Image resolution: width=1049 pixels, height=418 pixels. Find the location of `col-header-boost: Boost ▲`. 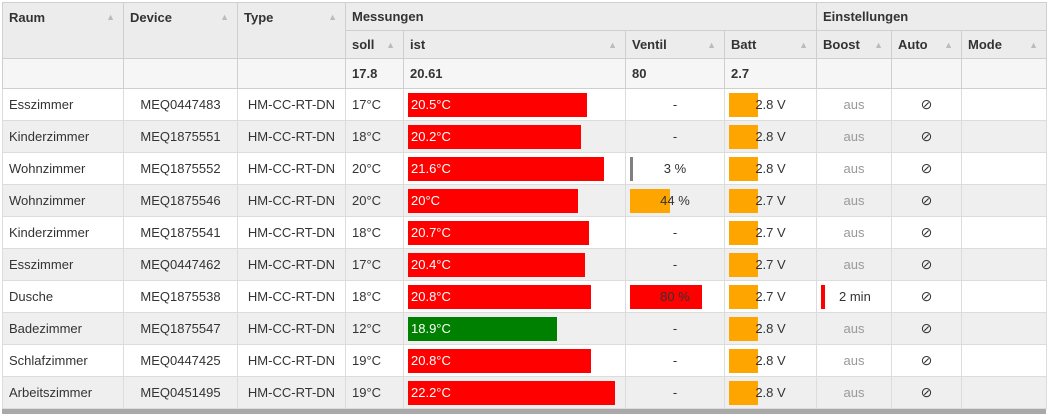

col-header-boost: Boost ▲ is located at coordinates (854, 44).